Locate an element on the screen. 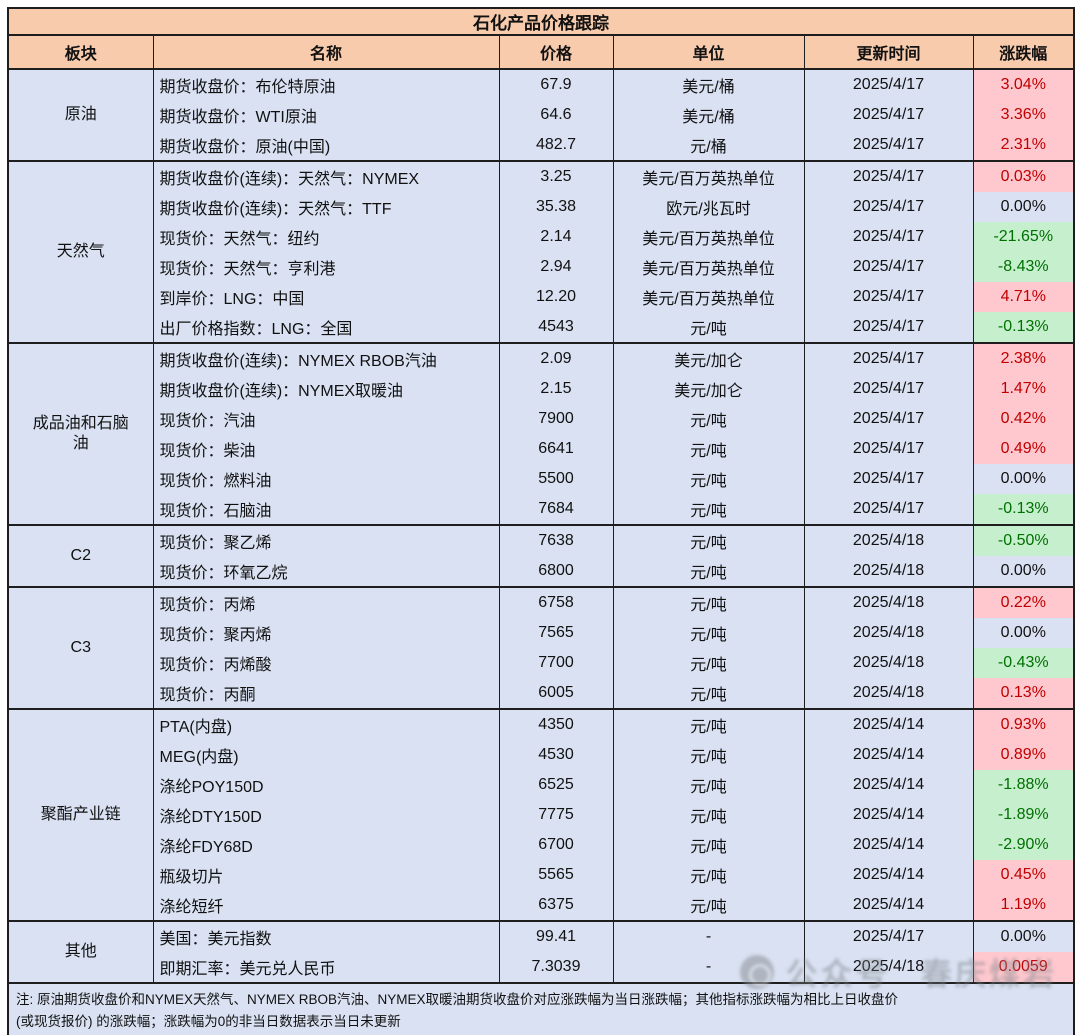 The width and height of the screenshot is (1080, 1035). table-row: 涤纶短纤 6375 元/吨 2025/4/14 1.19% is located at coordinates (541, 905).